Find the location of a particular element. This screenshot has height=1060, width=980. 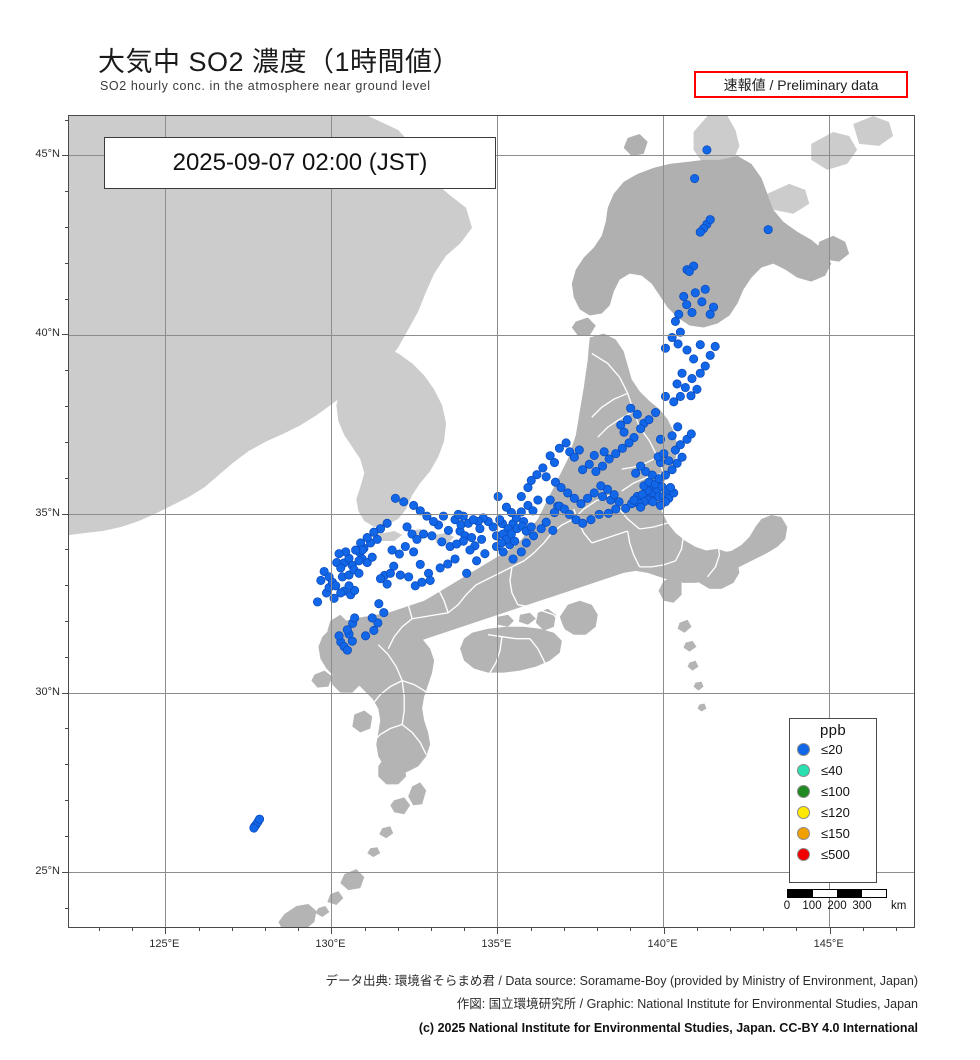

yakushima is located at coordinates (400, 806).